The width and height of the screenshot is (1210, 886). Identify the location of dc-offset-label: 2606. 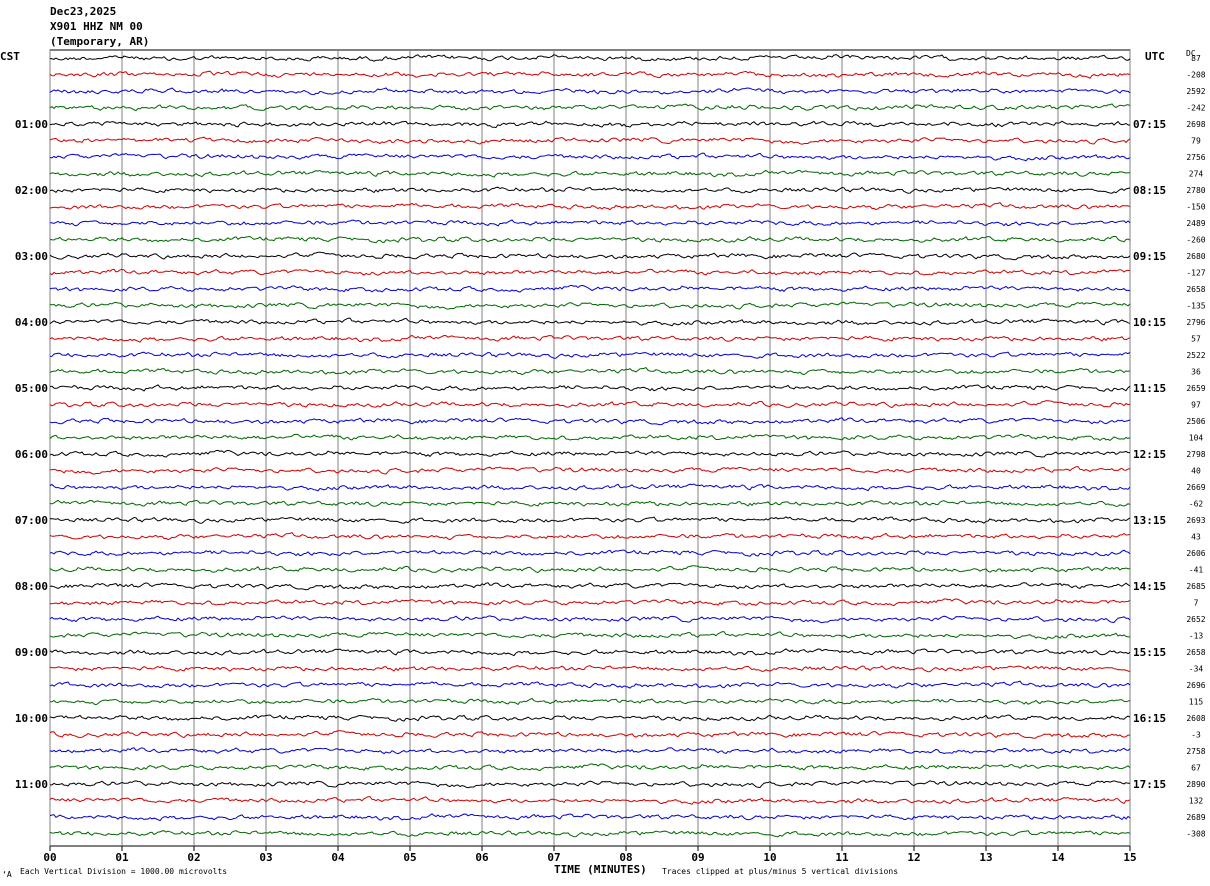
(1195, 553).